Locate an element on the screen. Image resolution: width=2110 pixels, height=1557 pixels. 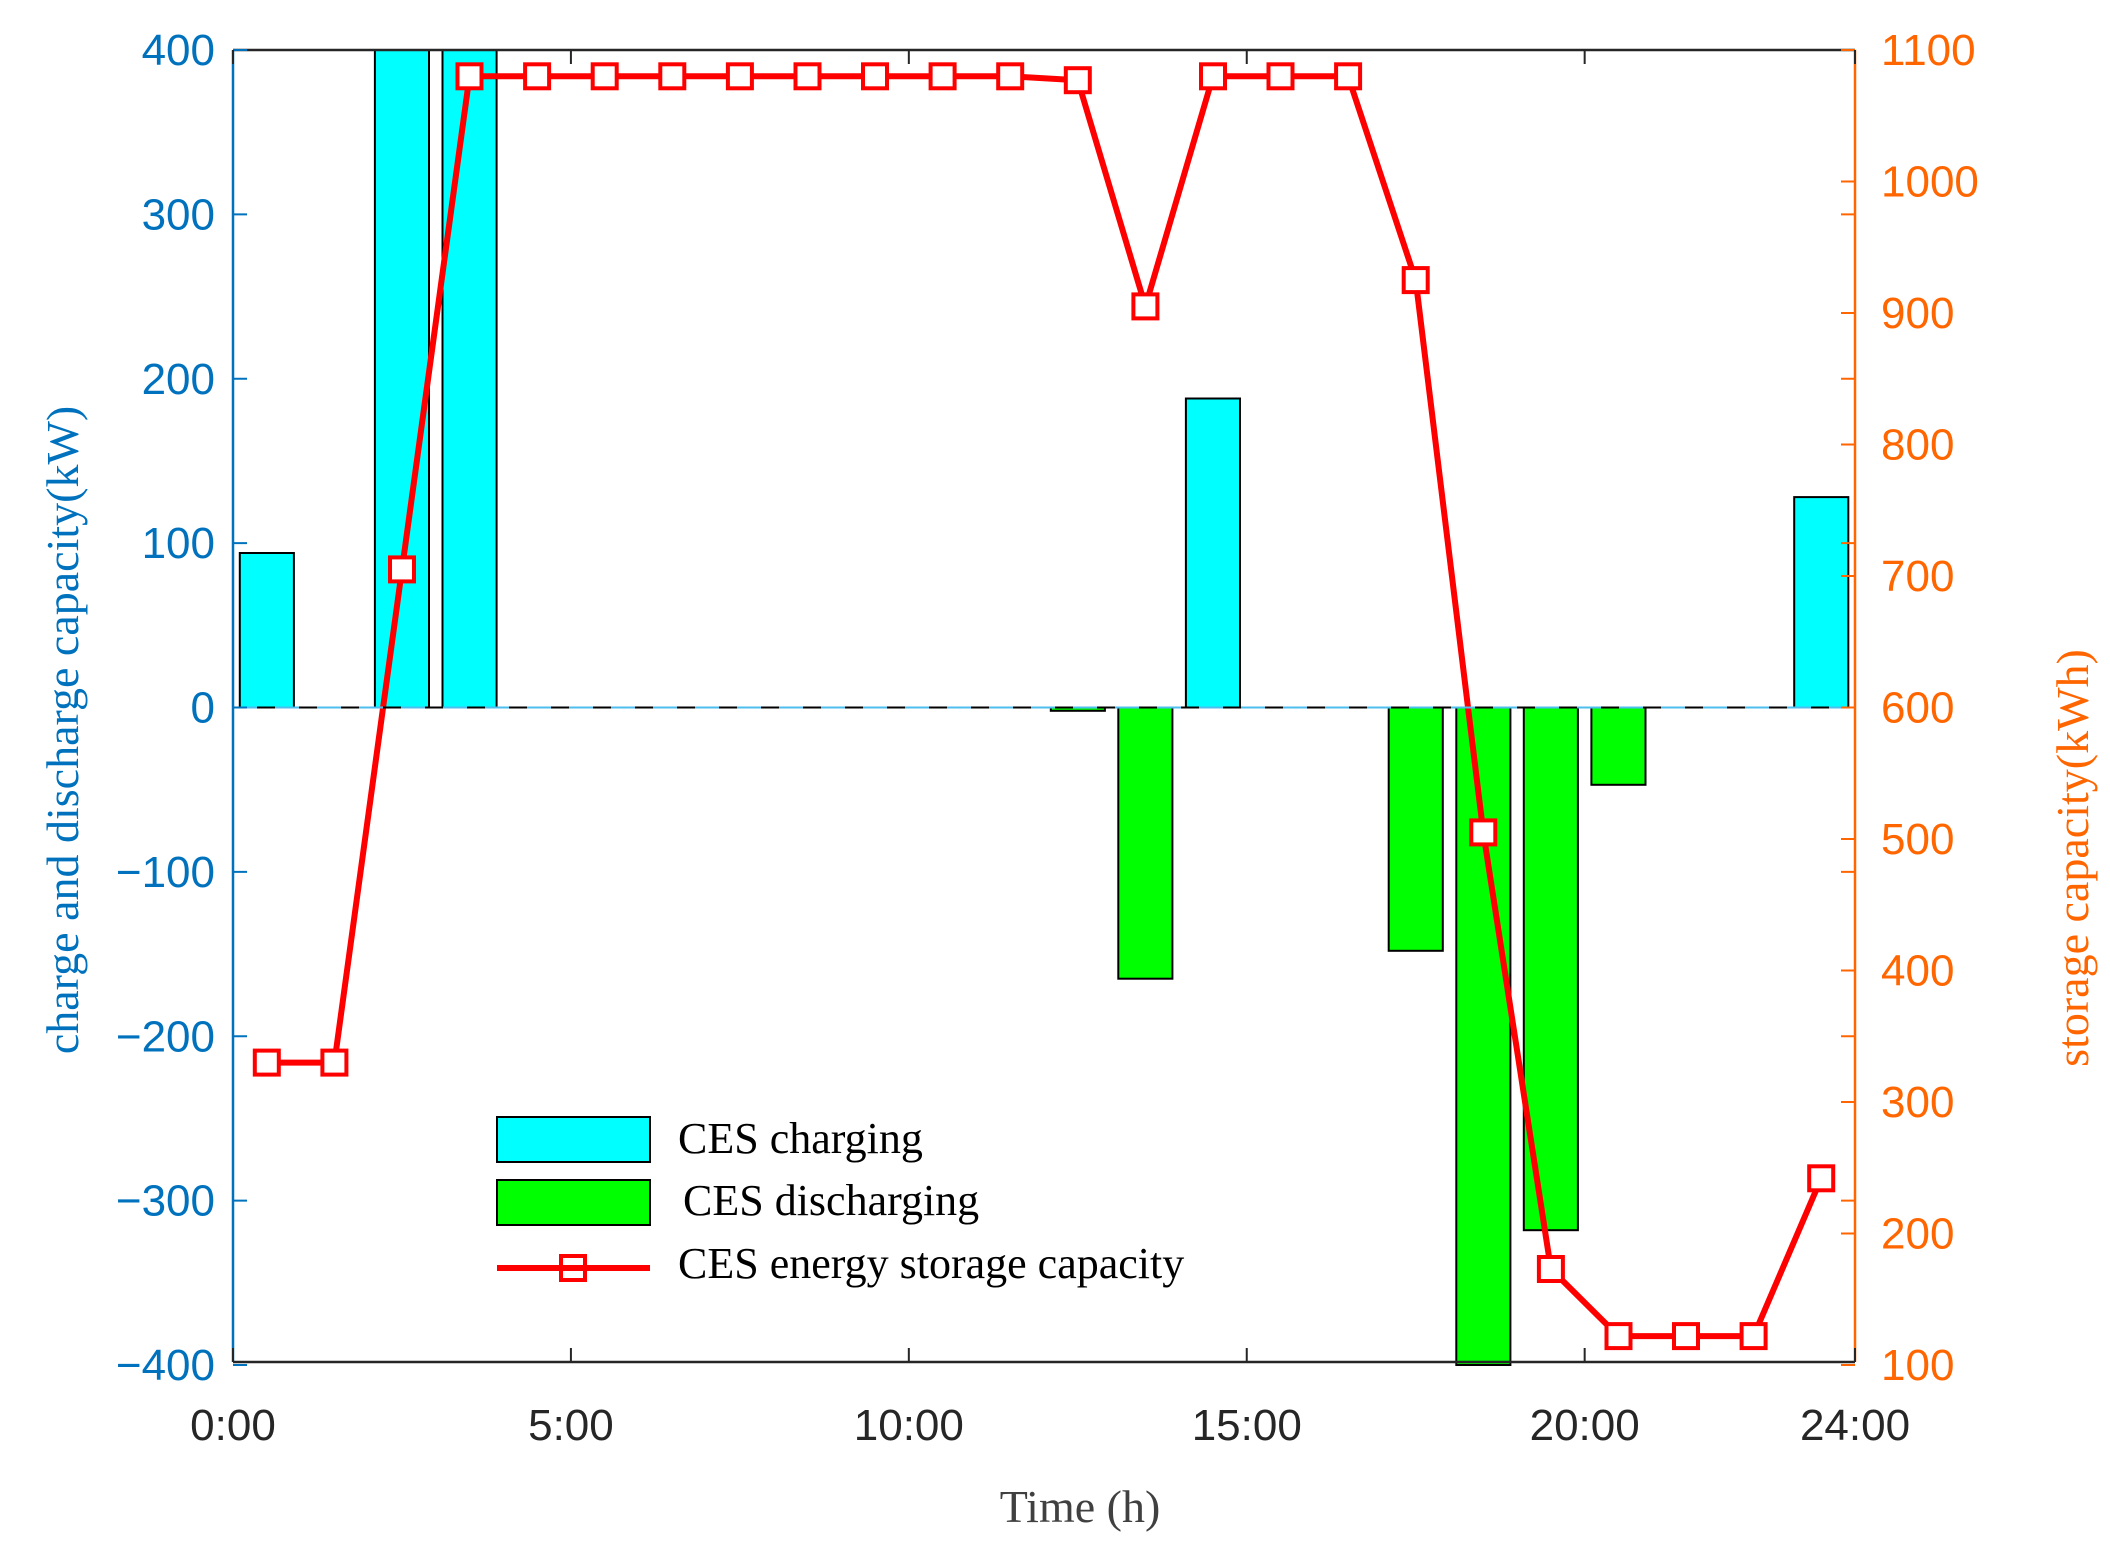
right-tick-label: 1100 is located at coordinates (1928, 50).